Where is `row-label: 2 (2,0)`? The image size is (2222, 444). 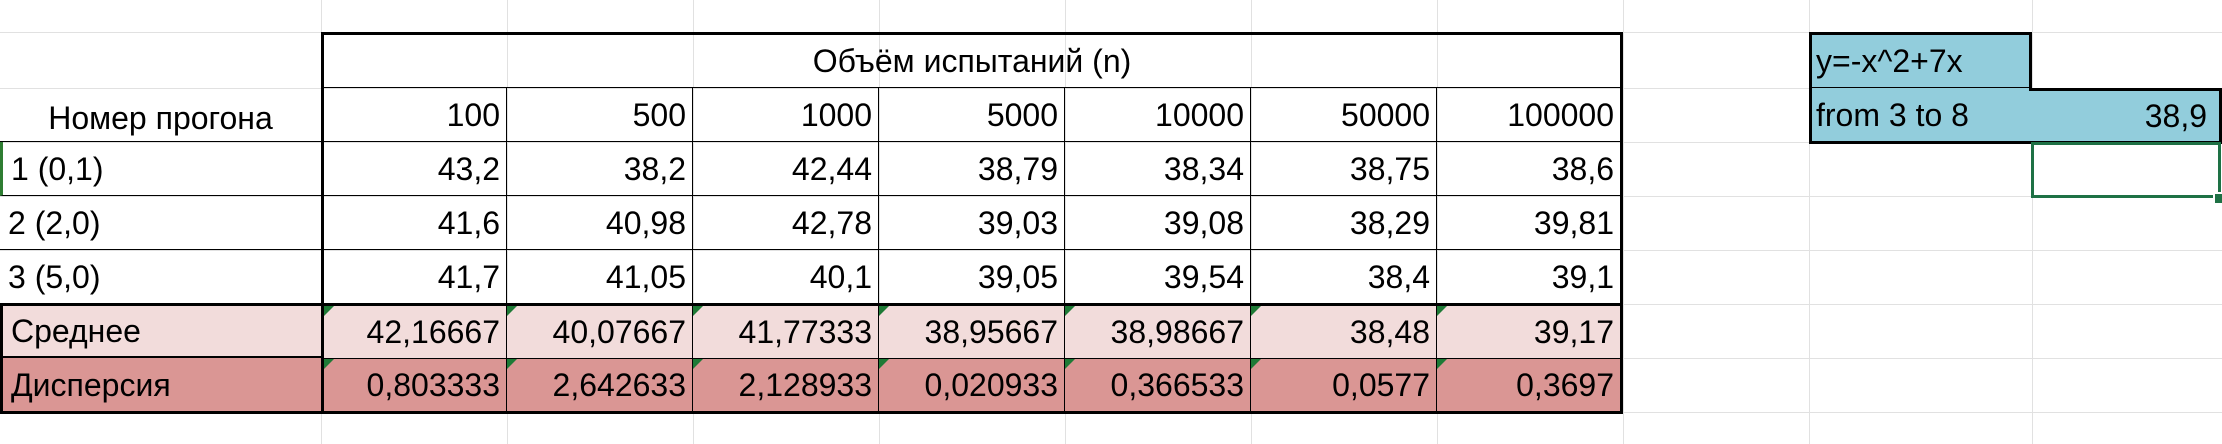
row-label: 2 (2,0) is located at coordinates (54, 222).